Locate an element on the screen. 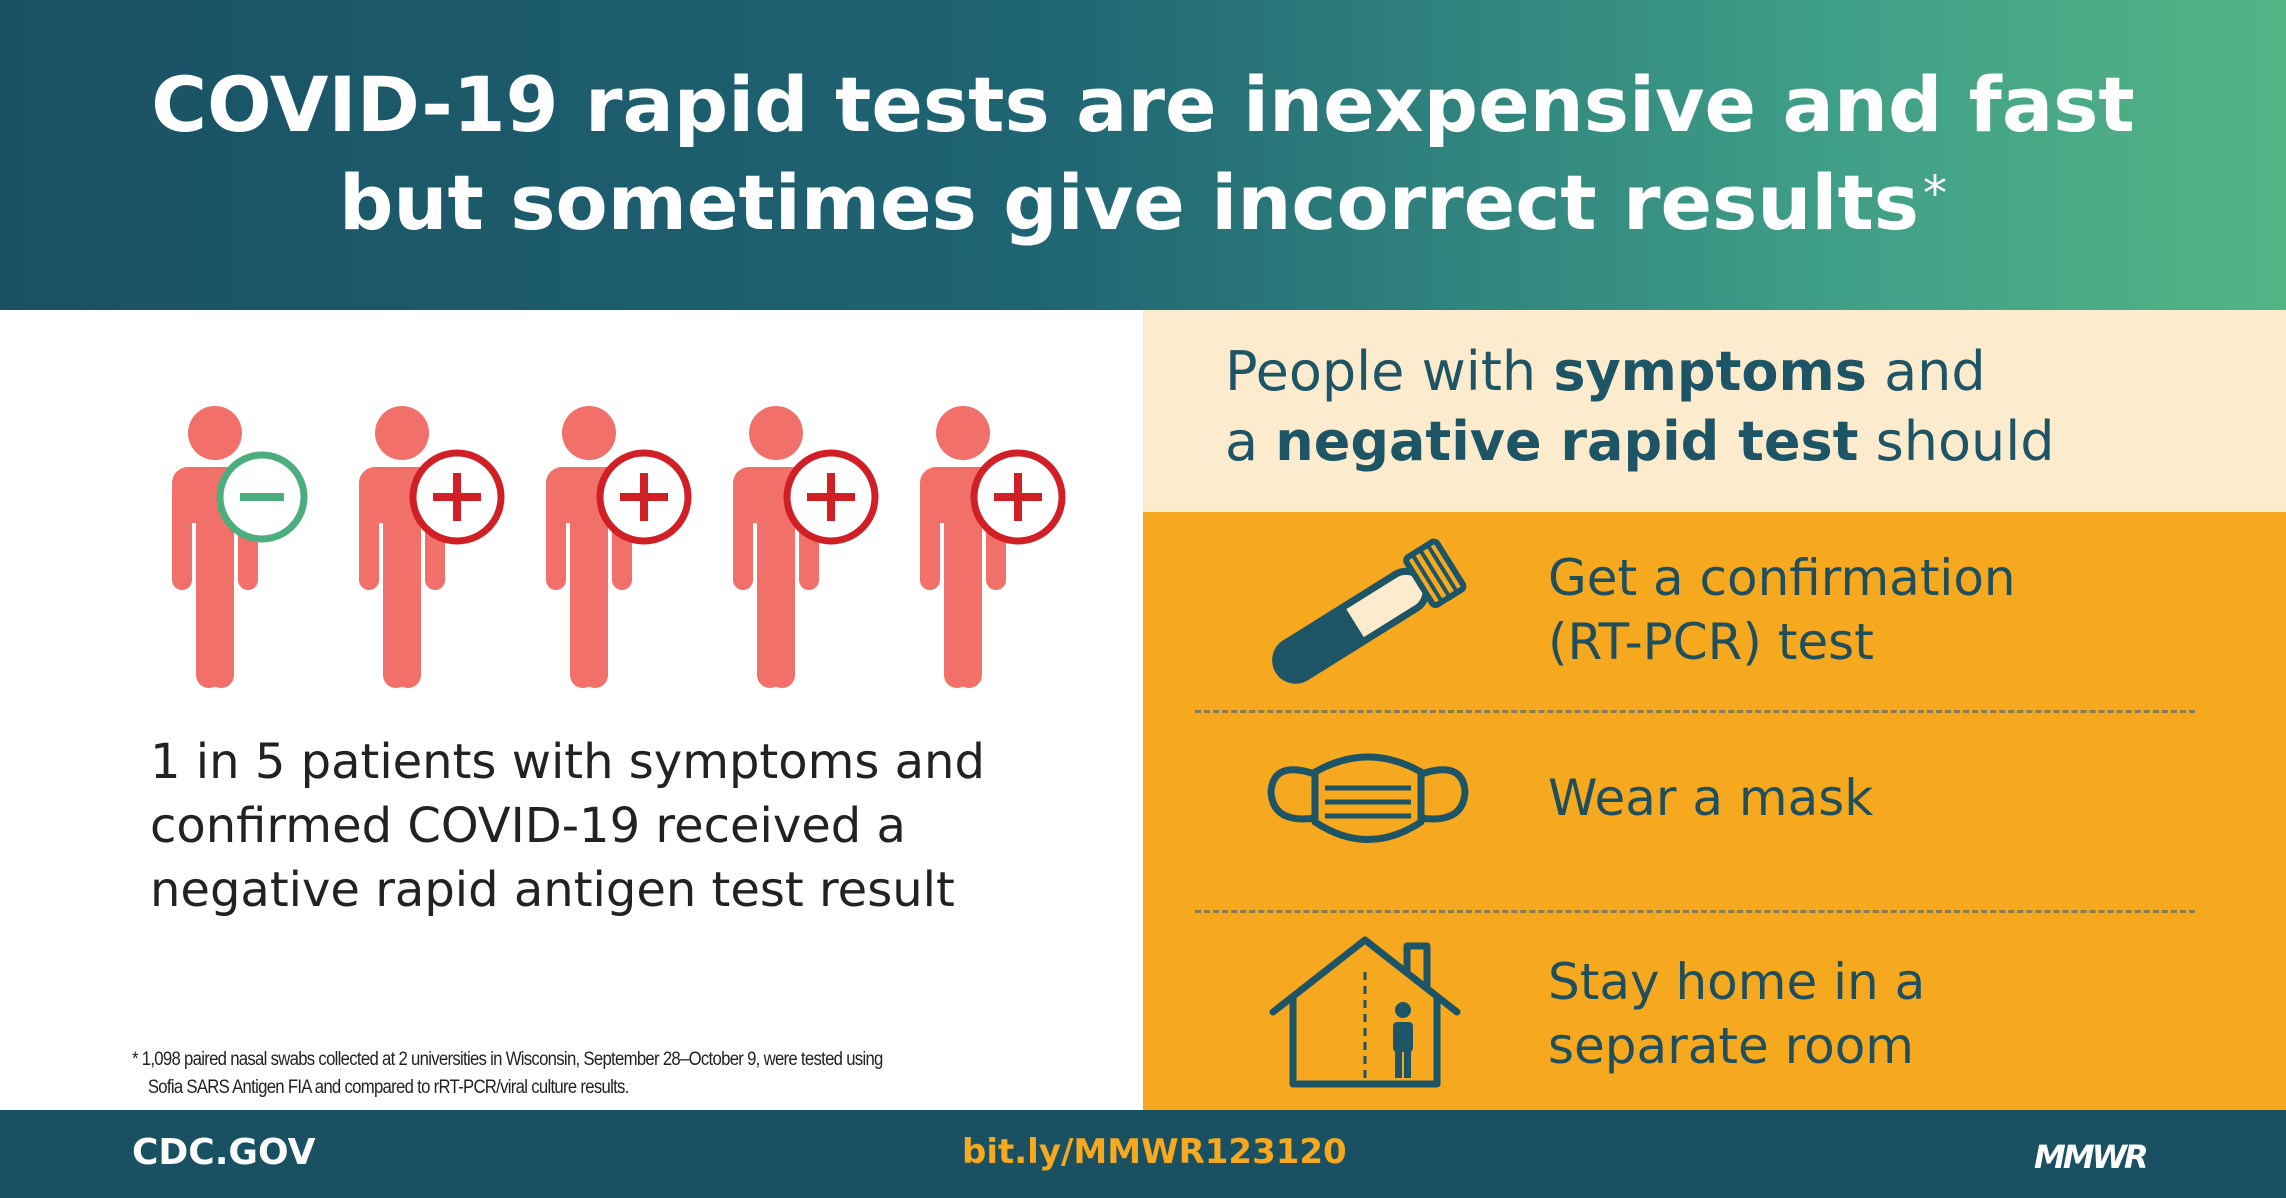 The width and height of the screenshot is (2286, 1198). intro-line-1: People with symptoms and is located at coordinates (1605, 371).